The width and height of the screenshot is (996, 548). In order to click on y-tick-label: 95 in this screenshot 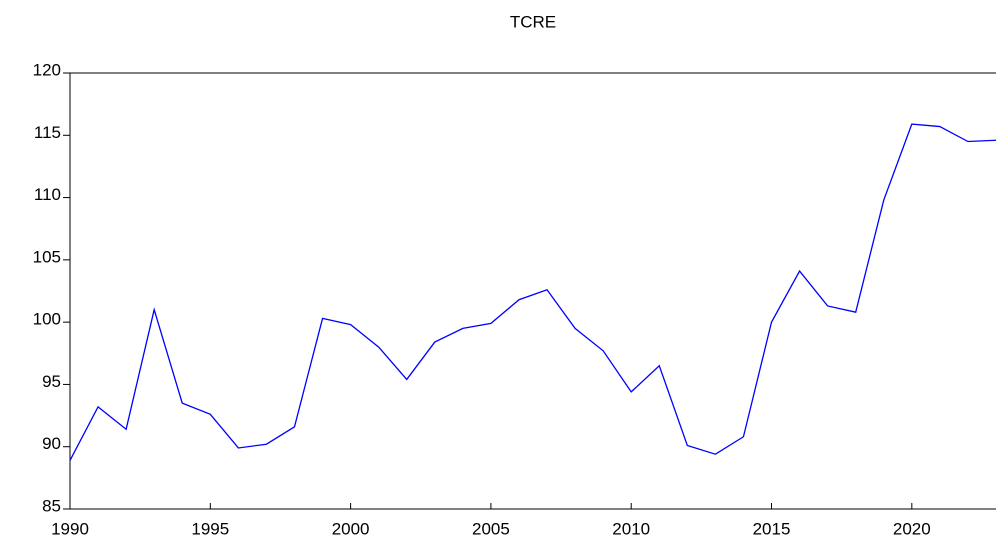, I will do `click(51, 381)`.